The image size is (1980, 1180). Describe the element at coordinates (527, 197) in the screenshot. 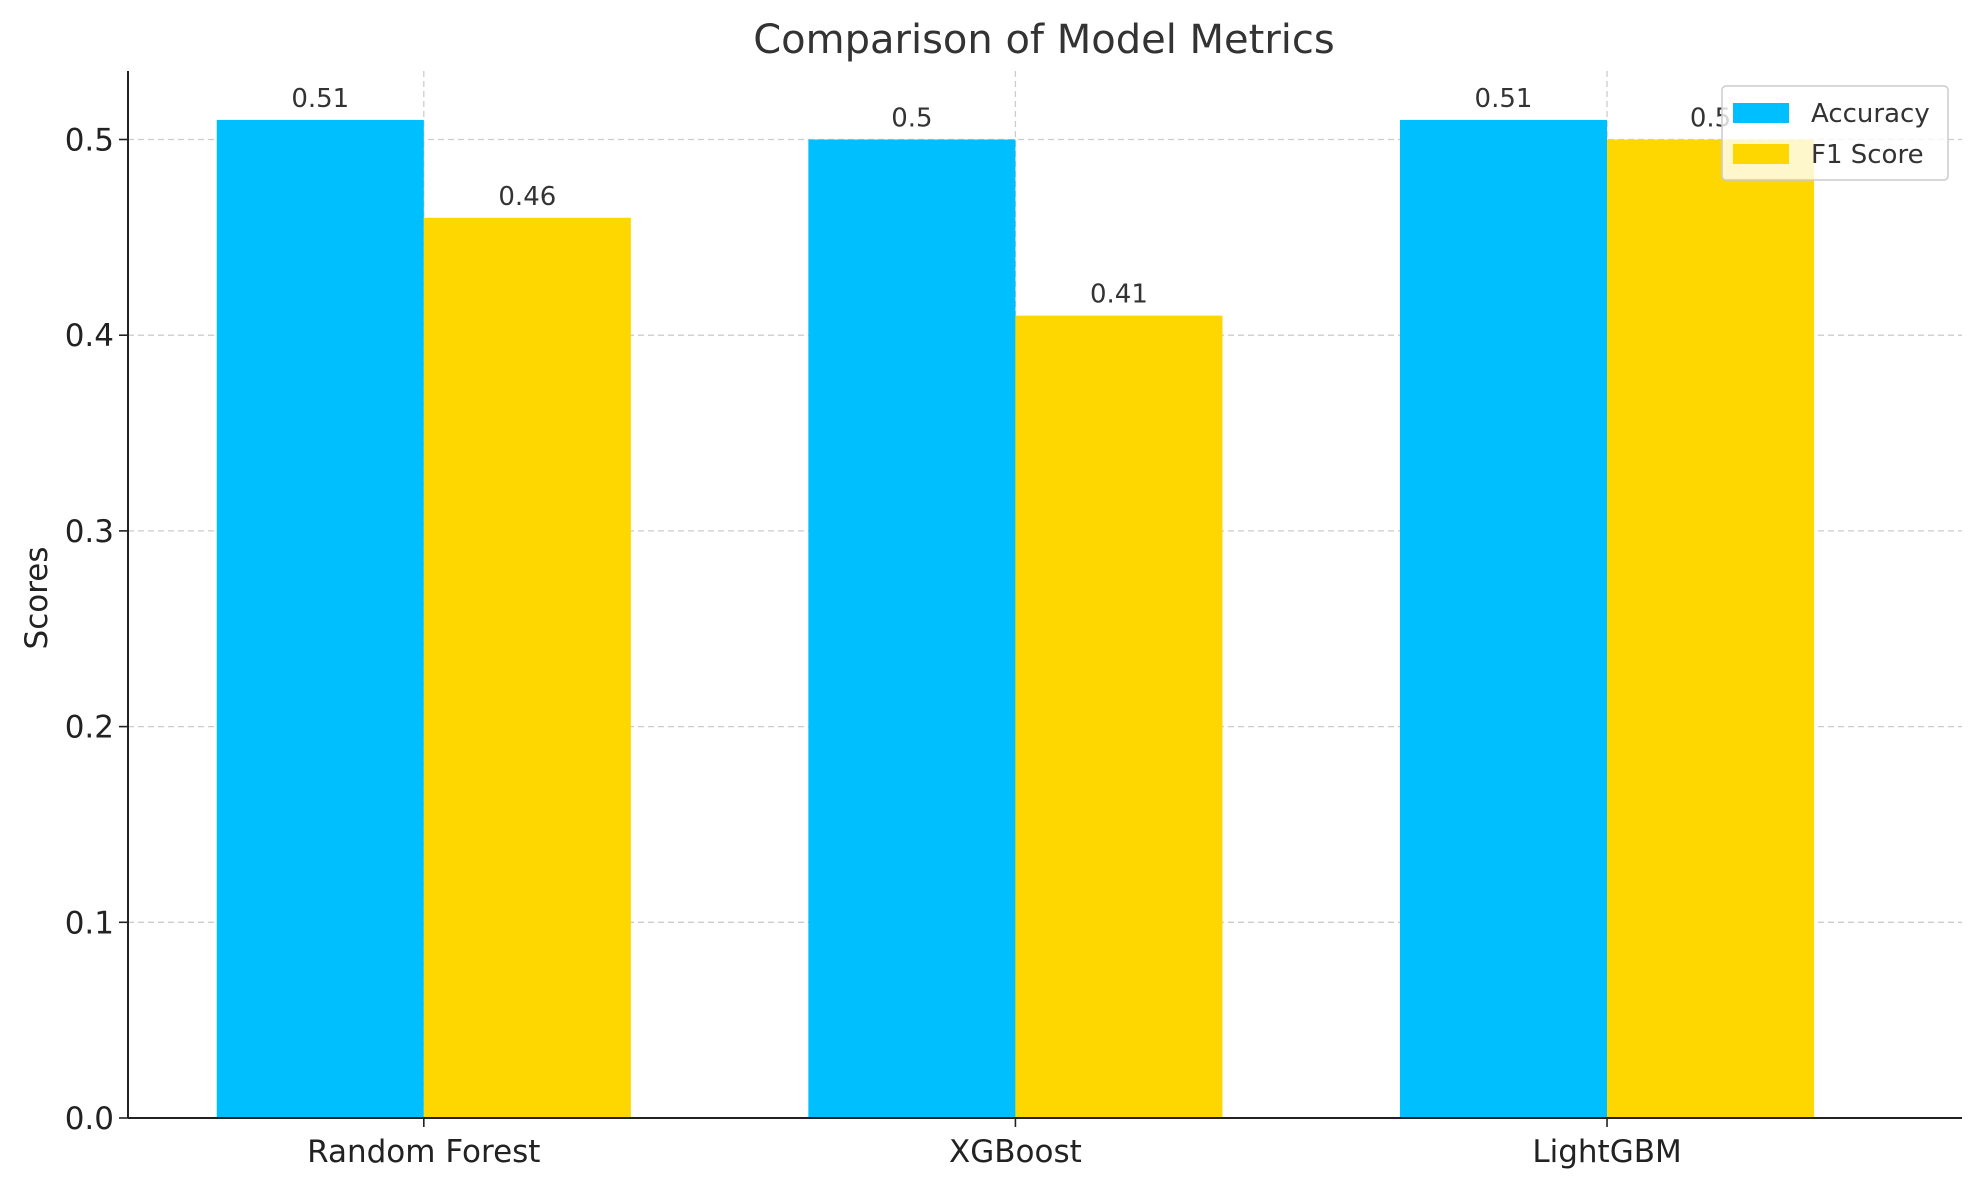

I see `data-label: 0.46` at that location.